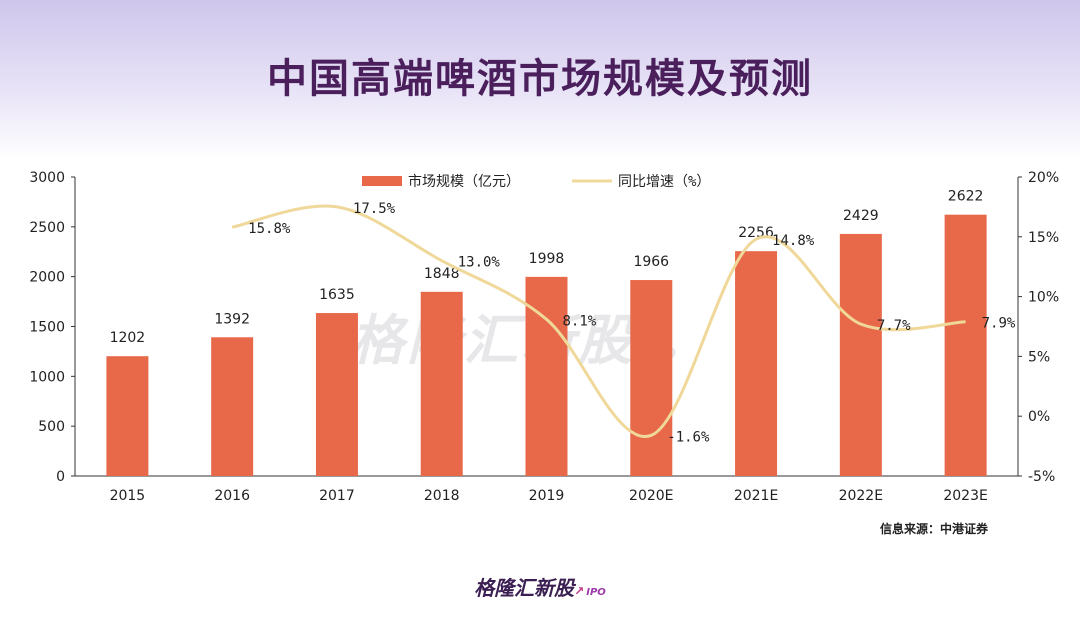 Image resolution: width=1080 pixels, height=632 pixels. Describe the element at coordinates (965, 496) in the screenshot. I see `x-tick-label: 2023E` at that location.